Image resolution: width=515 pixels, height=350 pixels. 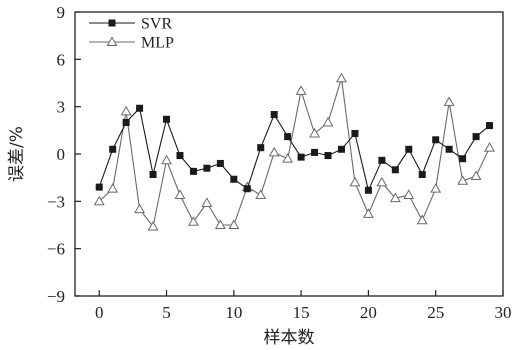 What do you see at coordinates (61, 12) in the screenshot?
I see `y-tick-label: 9` at bounding box center [61, 12].